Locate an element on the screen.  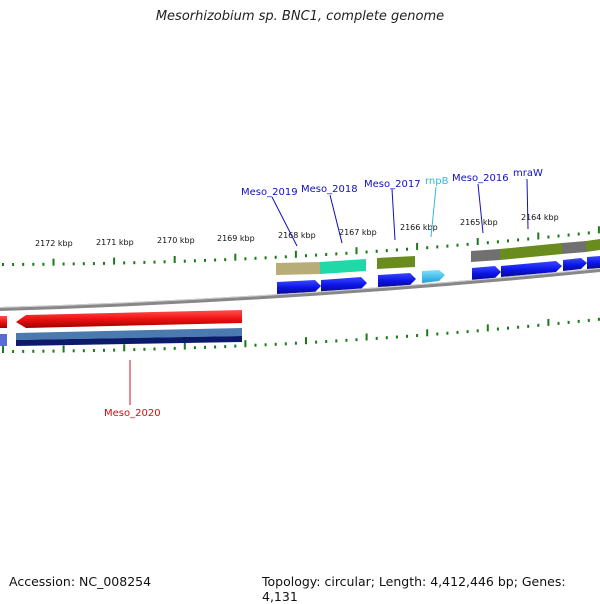
scale-label-2165: 2165 kbp is located at coordinates (479, 222).